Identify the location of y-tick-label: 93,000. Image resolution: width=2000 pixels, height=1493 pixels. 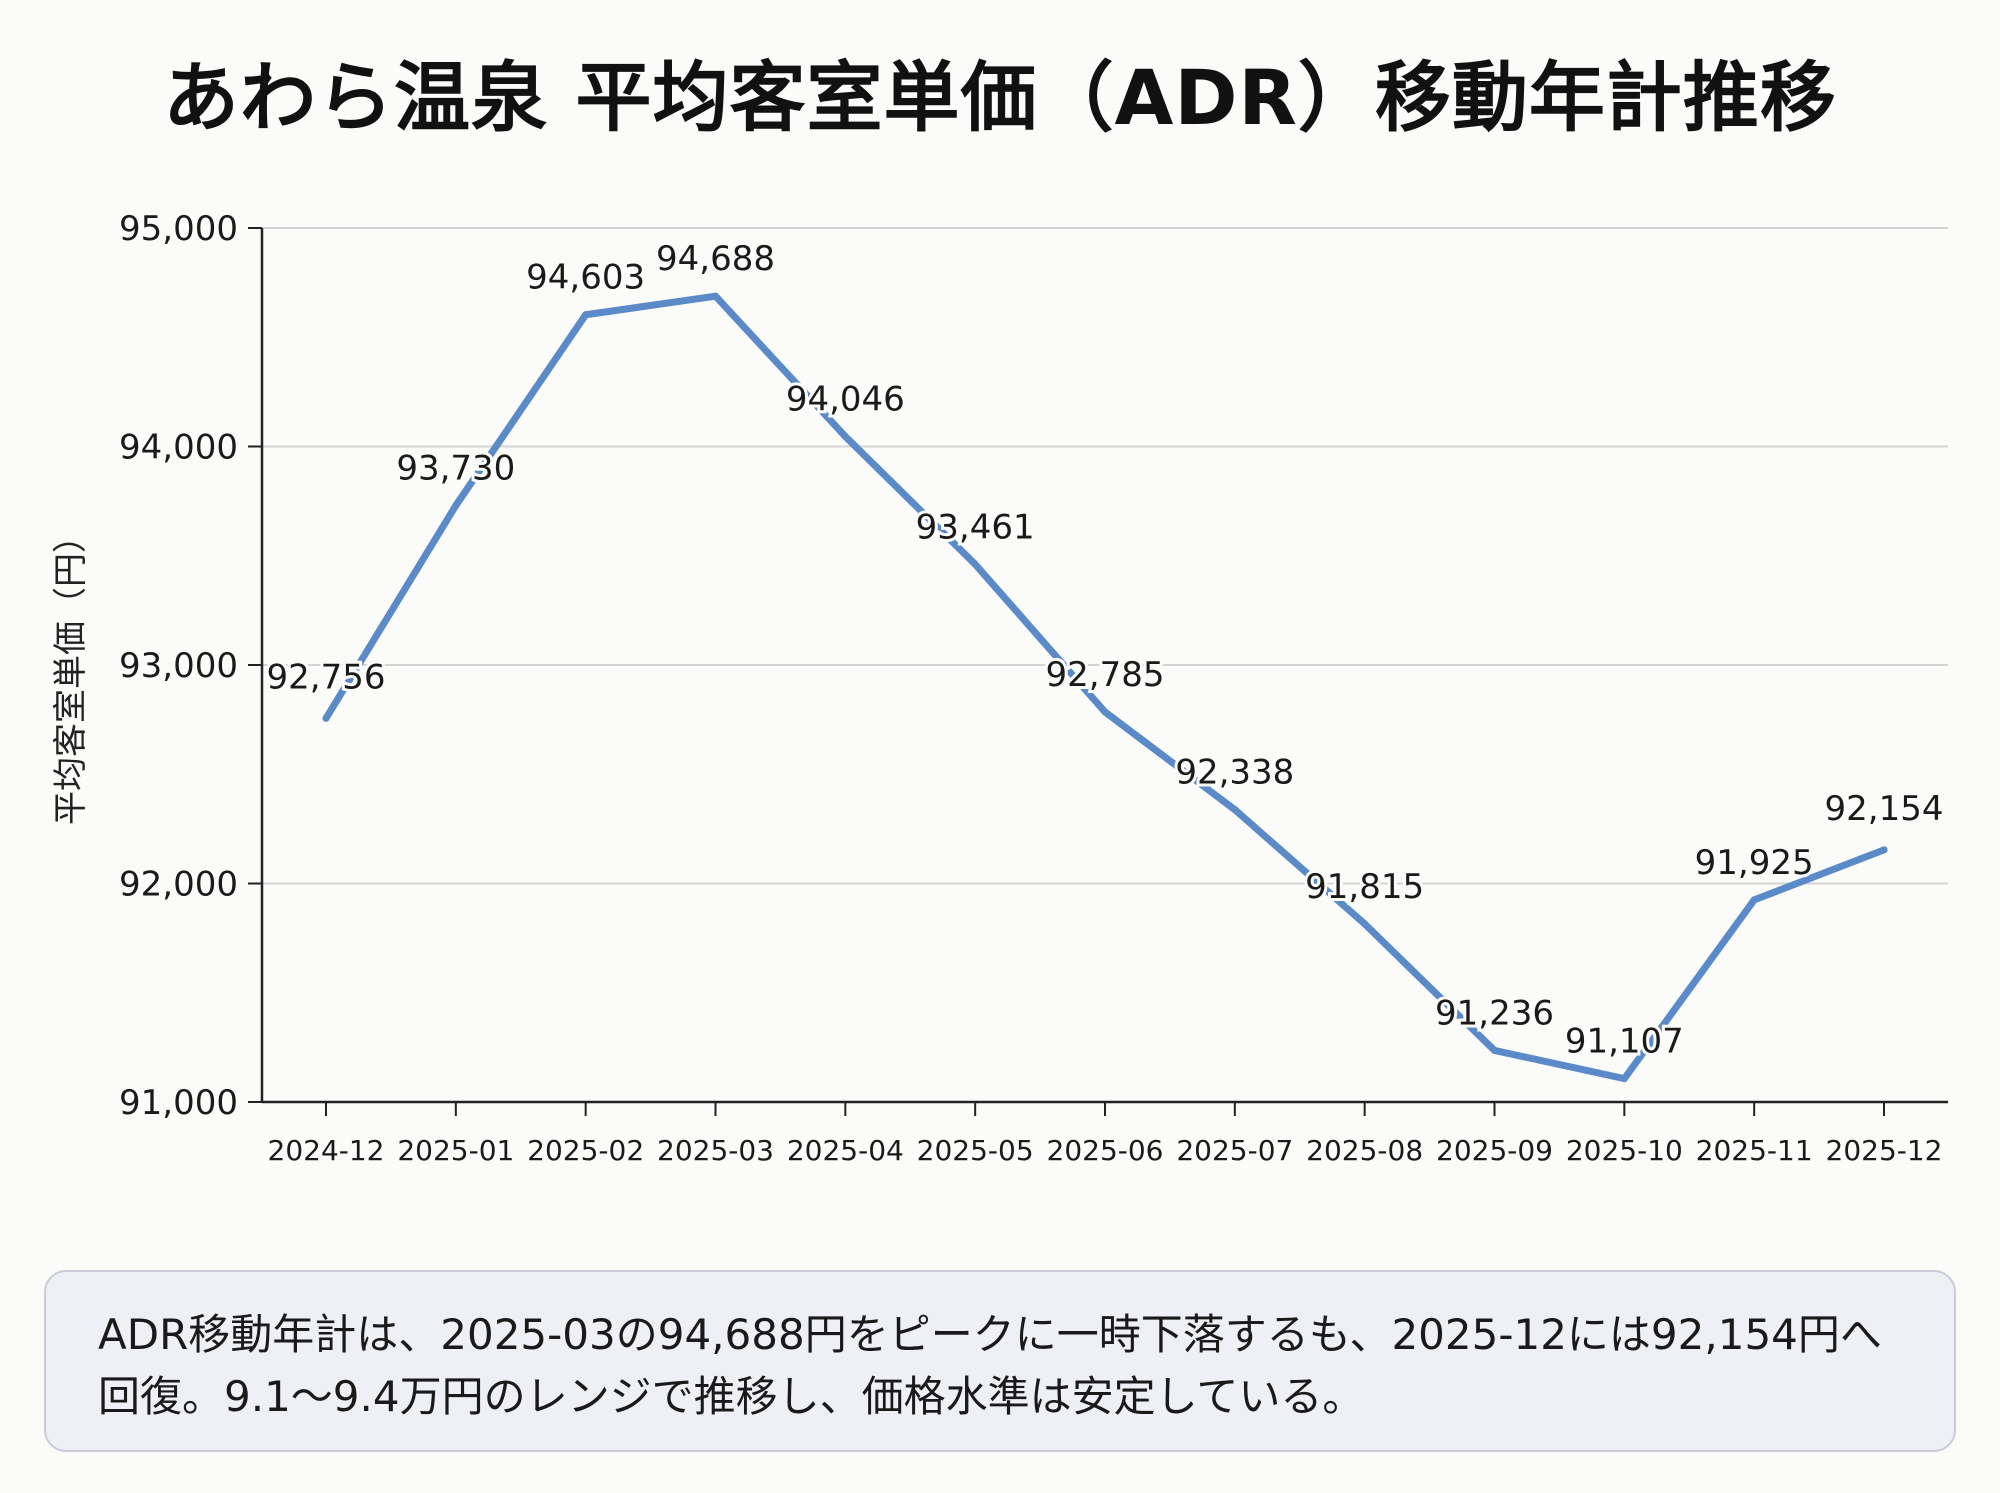
(178, 666).